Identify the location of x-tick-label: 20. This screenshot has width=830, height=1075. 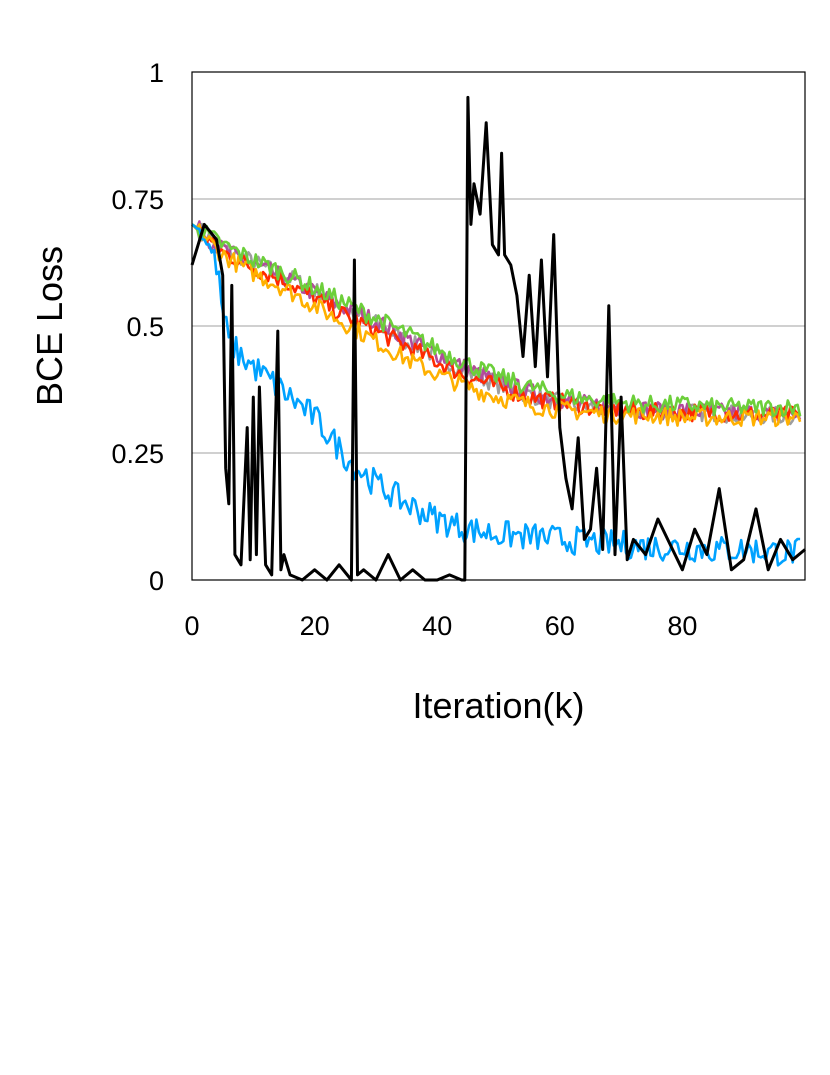
(315, 626).